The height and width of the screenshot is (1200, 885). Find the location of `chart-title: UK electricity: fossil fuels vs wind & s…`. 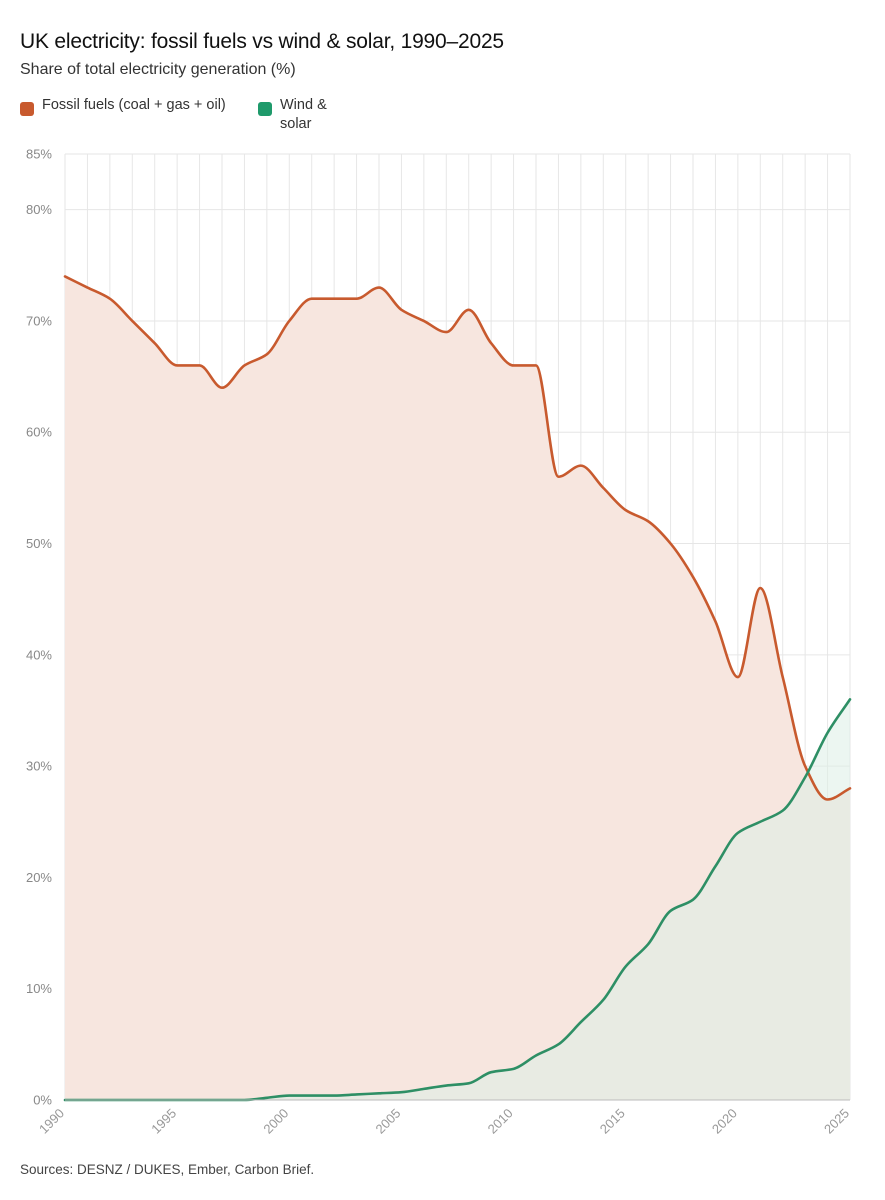

chart-title: UK electricity: fossil fuels vs wind & s… is located at coordinates (262, 41).